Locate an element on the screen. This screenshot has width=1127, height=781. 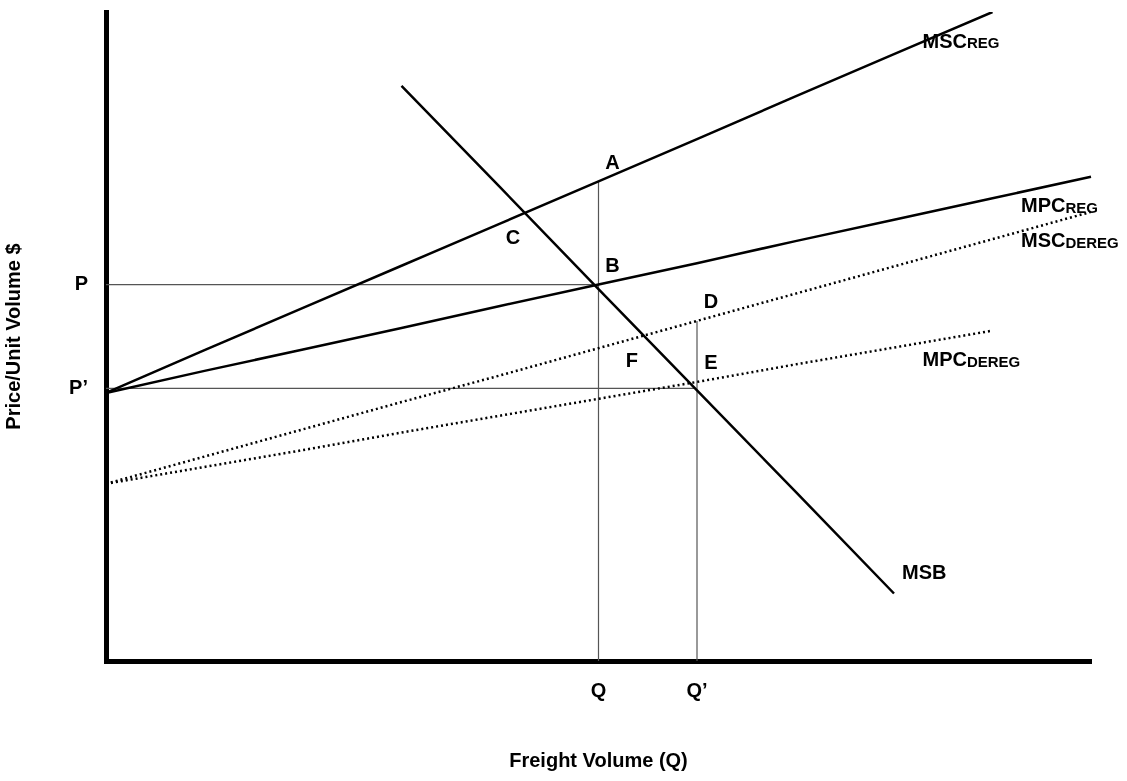
series-label: MPCDEREG is located at coordinates (971, 359).